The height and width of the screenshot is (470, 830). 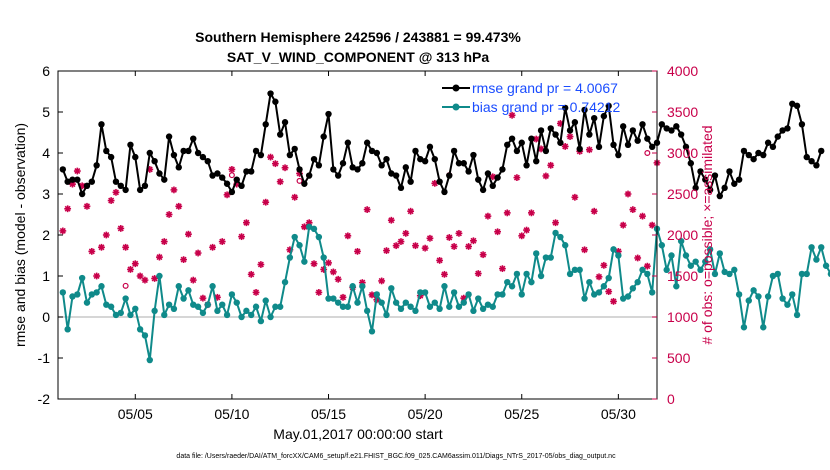 I want to click on y-right-tick-label: 3500, so click(x=682, y=112).